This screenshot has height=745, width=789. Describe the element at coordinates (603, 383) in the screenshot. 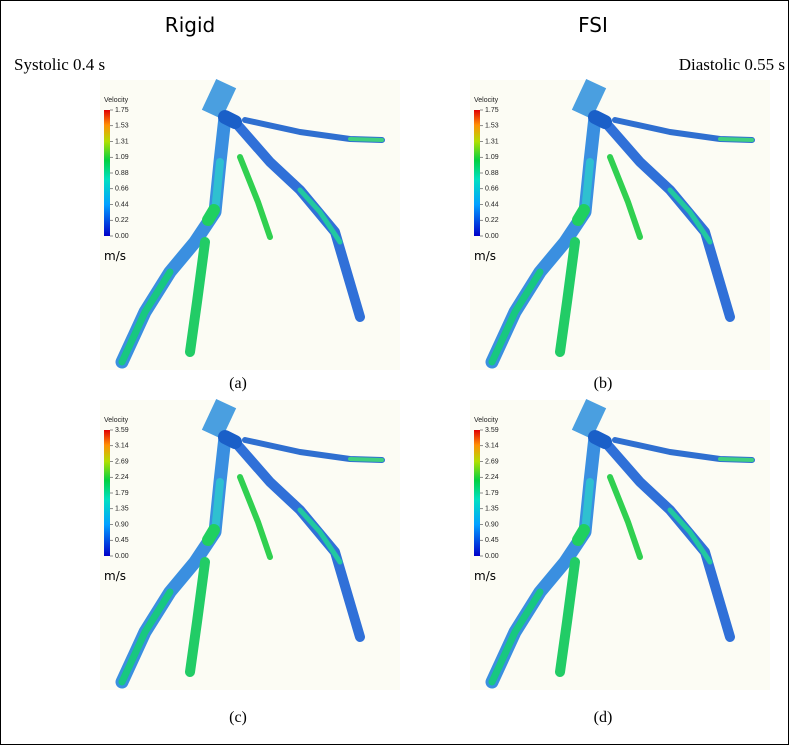

I see `panel-caption: (b)` at that location.